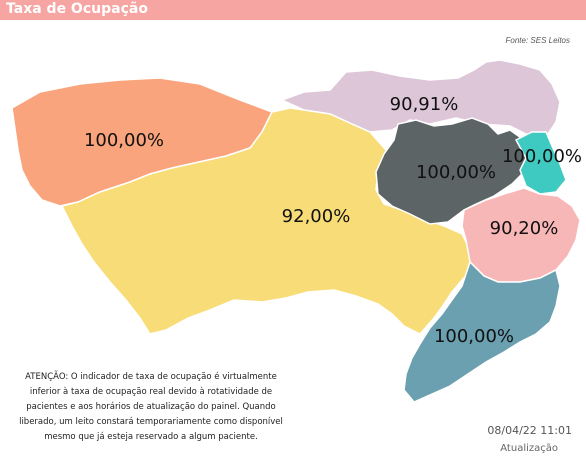 The width and height of the screenshot is (586, 462). I want to click on update-timestamp: 08/04/22 11:01, so click(529, 430).